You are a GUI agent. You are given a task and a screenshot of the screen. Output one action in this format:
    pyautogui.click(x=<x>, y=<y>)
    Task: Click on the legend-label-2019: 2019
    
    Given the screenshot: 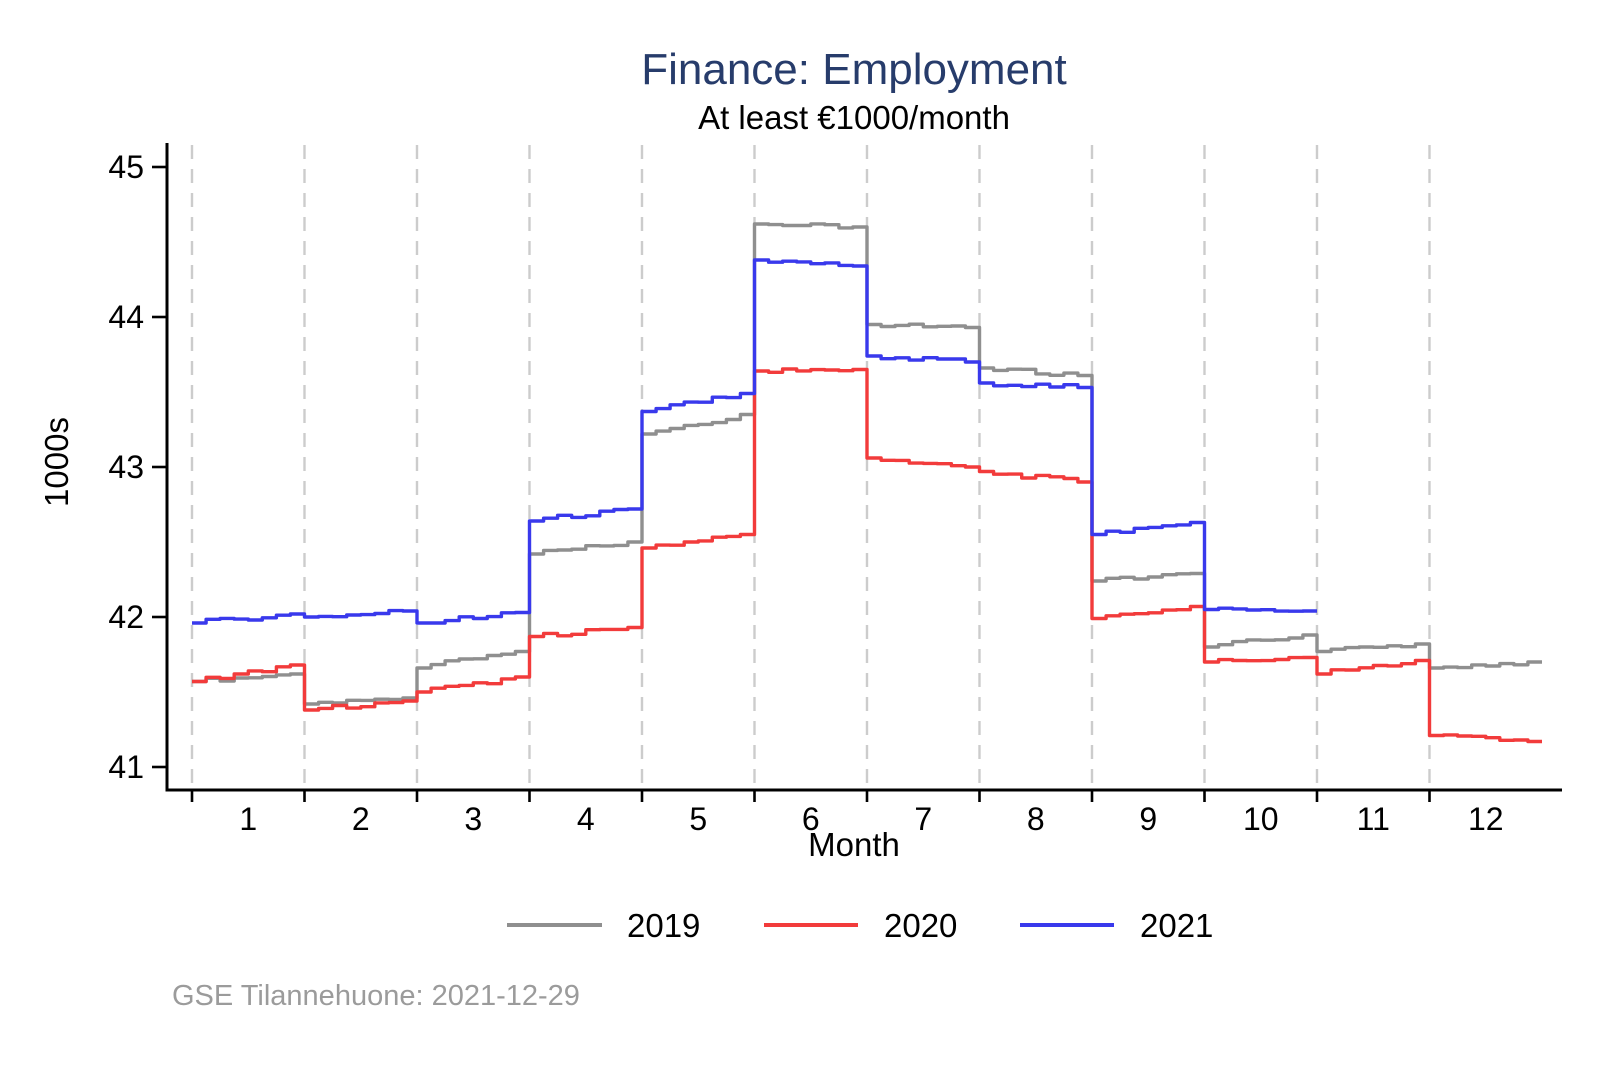 What is the action you would take?
    pyautogui.click(x=663, y=925)
    